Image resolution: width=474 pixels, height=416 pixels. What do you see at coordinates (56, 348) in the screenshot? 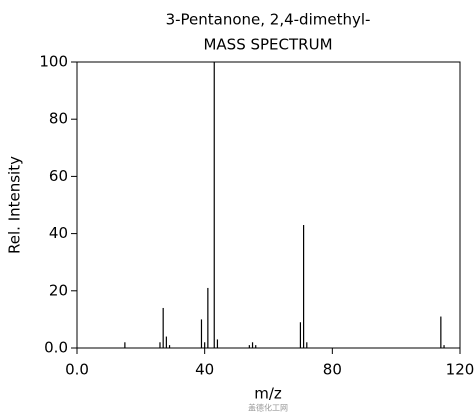
I see `y-tick-label: 0.0` at bounding box center [56, 348].